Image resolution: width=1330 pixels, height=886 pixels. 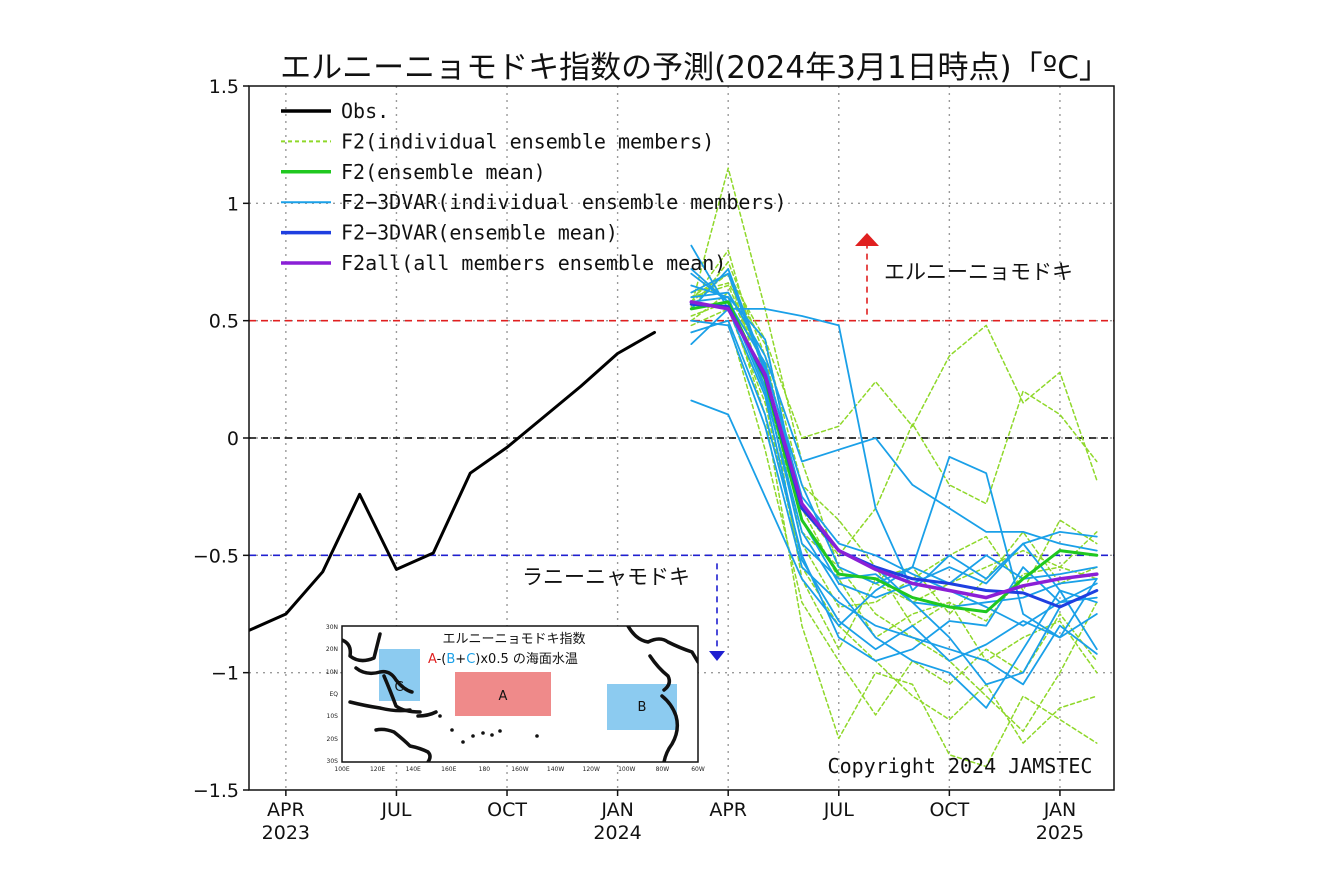 What do you see at coordinates (377, 769) in the screenshot?
I see `inset-lon-label-1: 120E` at bounding box center [377, 769].